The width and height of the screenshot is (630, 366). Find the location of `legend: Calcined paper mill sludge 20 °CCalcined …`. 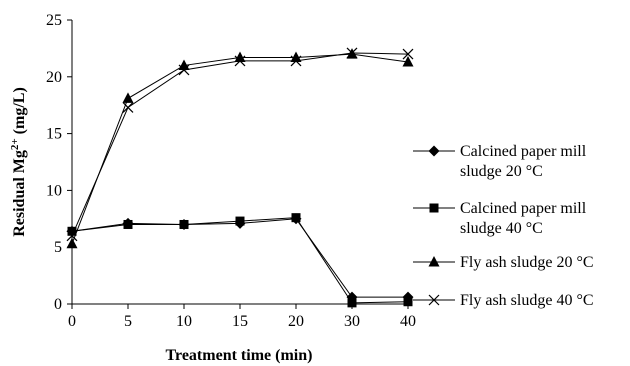

legend: Calcined paper mill sludge 20 °CCalcined … is located at coordinates (503, 226).